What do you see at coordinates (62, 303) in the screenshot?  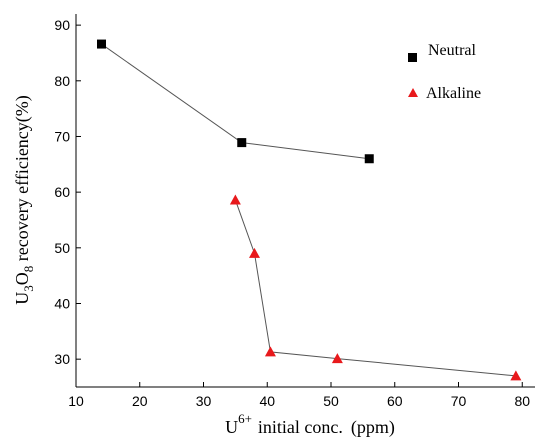 I see `y-tick-label: 40` at bounding box center [62, 303].